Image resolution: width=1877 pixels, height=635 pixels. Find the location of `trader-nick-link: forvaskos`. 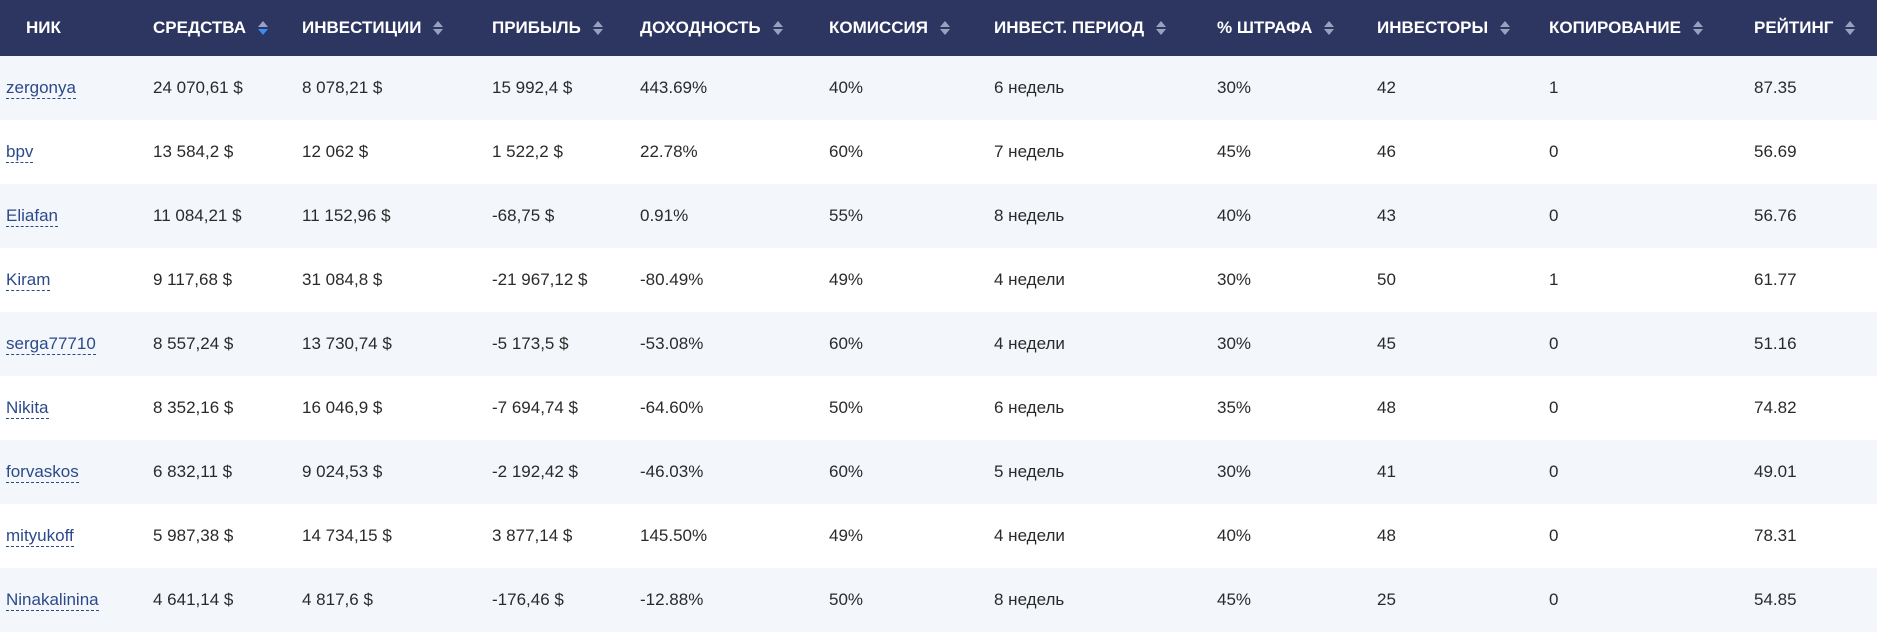

trader-nick-link: forvaskos is located at coordinates (42, 472).